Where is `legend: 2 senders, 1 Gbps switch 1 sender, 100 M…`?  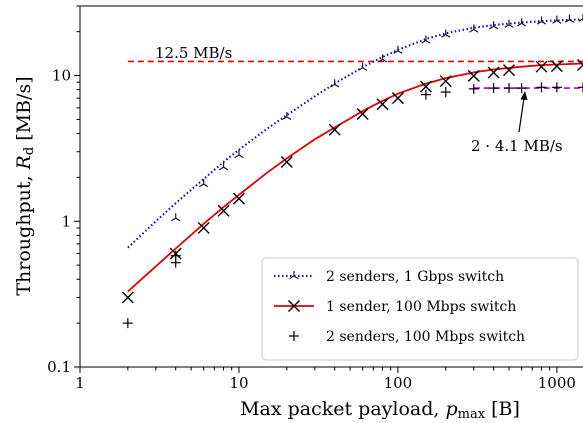
legend: 2 senders, 1 Gbps switch 1 sender, 100 M… is located at coordinates (420, 309).